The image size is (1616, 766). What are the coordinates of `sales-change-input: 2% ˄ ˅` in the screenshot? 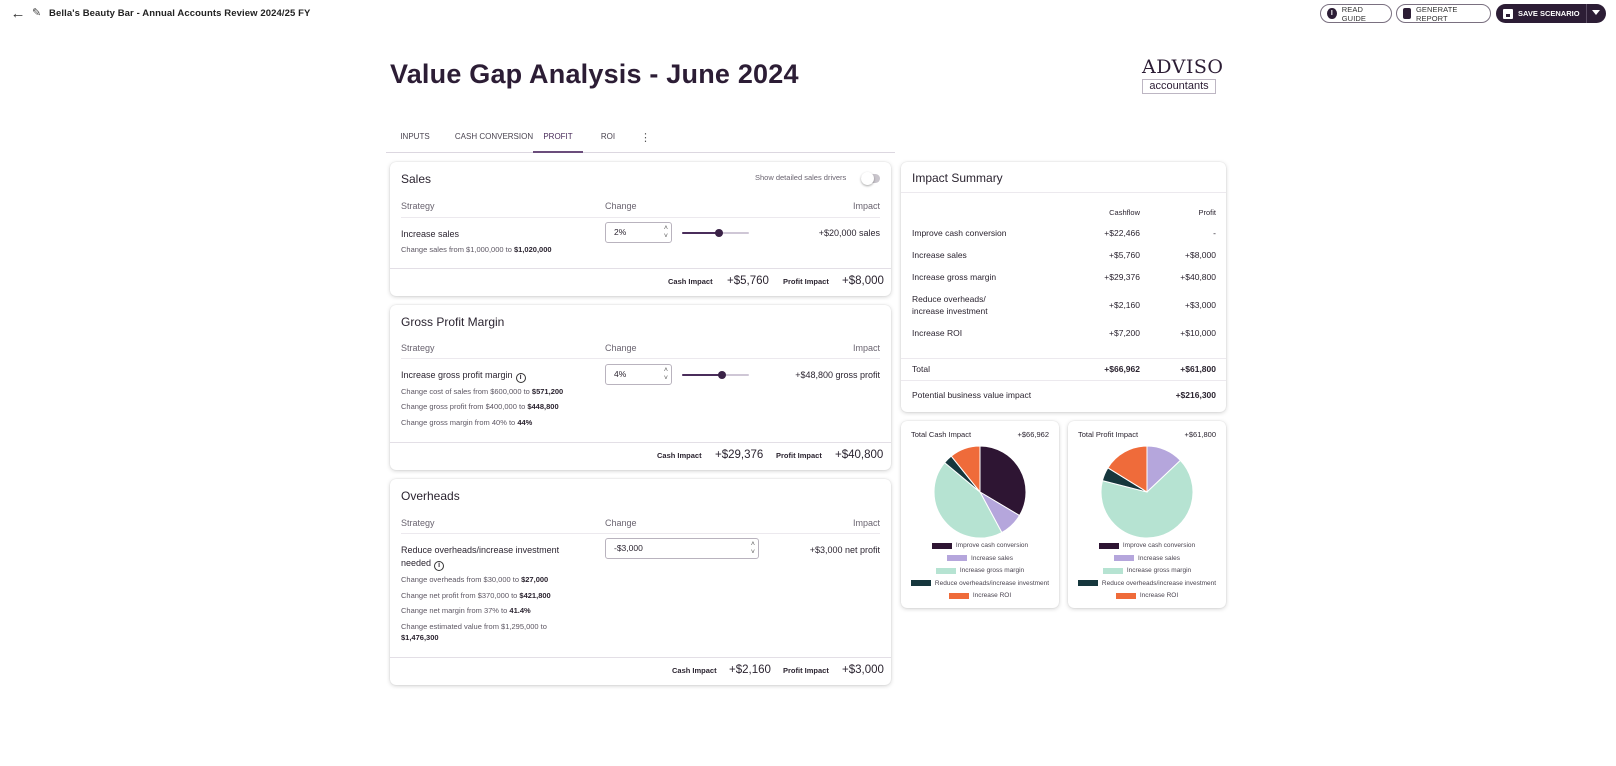 It's located at (638, 232).